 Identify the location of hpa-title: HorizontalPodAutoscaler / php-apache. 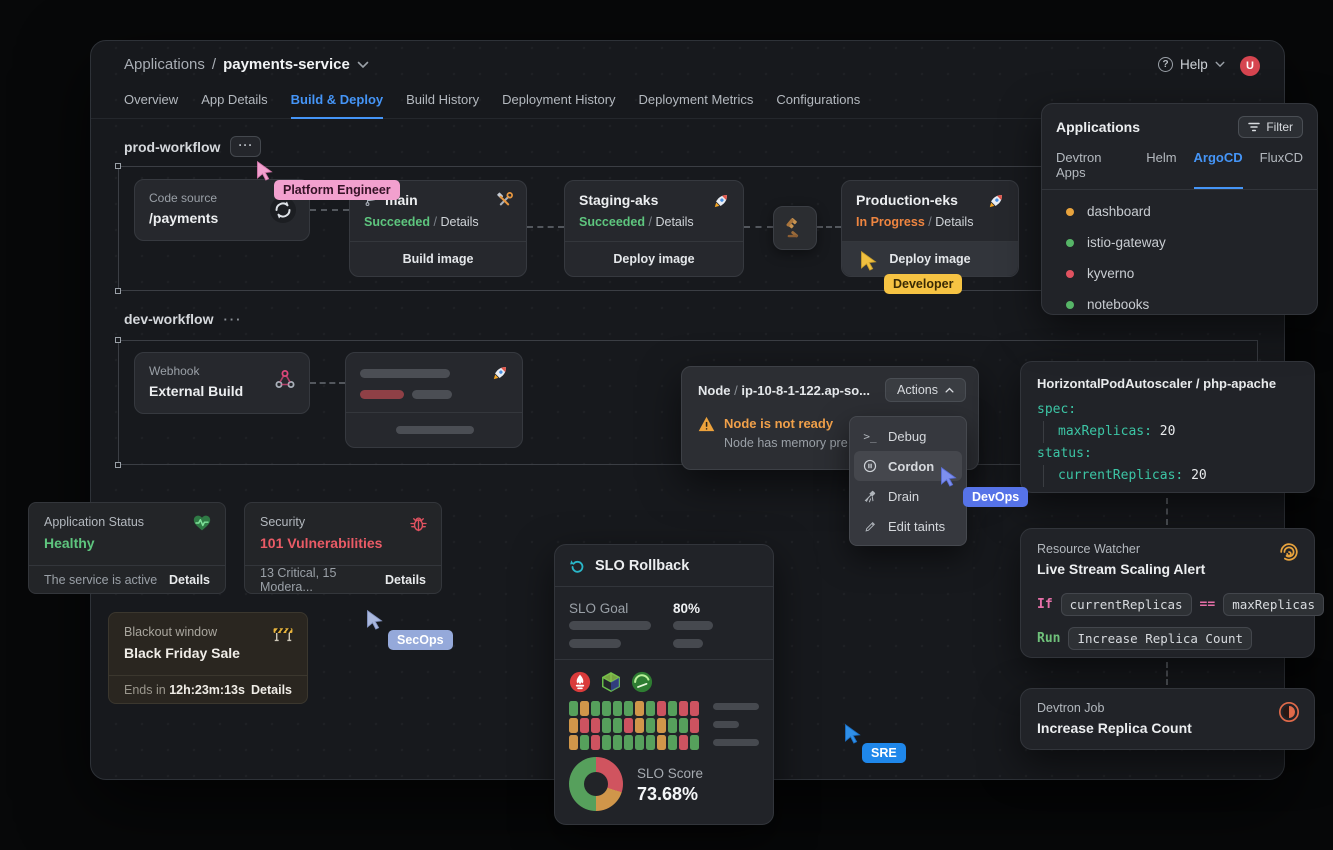
(1157, 383).